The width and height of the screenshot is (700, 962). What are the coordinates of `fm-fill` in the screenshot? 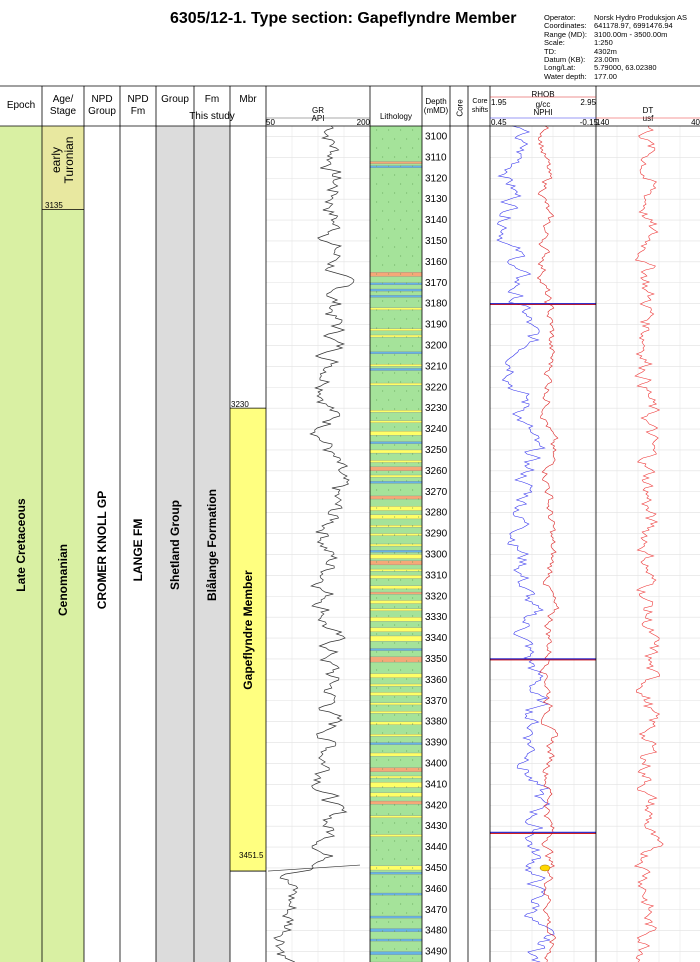 It's located at (212, 544).